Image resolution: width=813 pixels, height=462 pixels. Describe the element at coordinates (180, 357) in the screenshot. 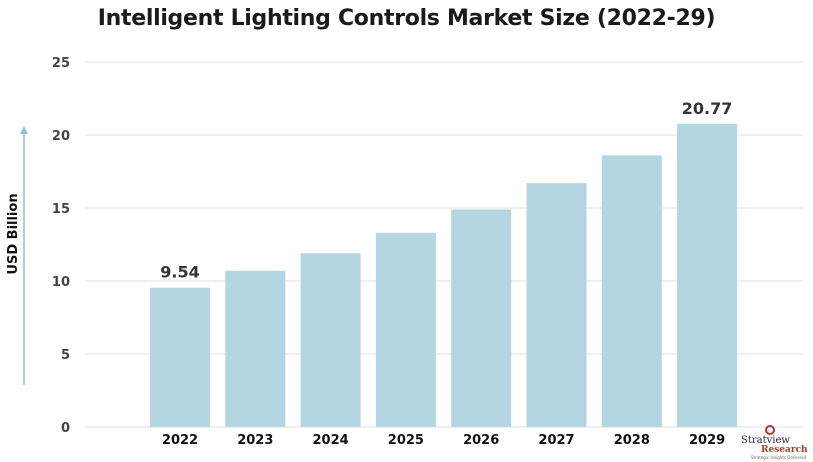

I see `bar-2022` at that location.